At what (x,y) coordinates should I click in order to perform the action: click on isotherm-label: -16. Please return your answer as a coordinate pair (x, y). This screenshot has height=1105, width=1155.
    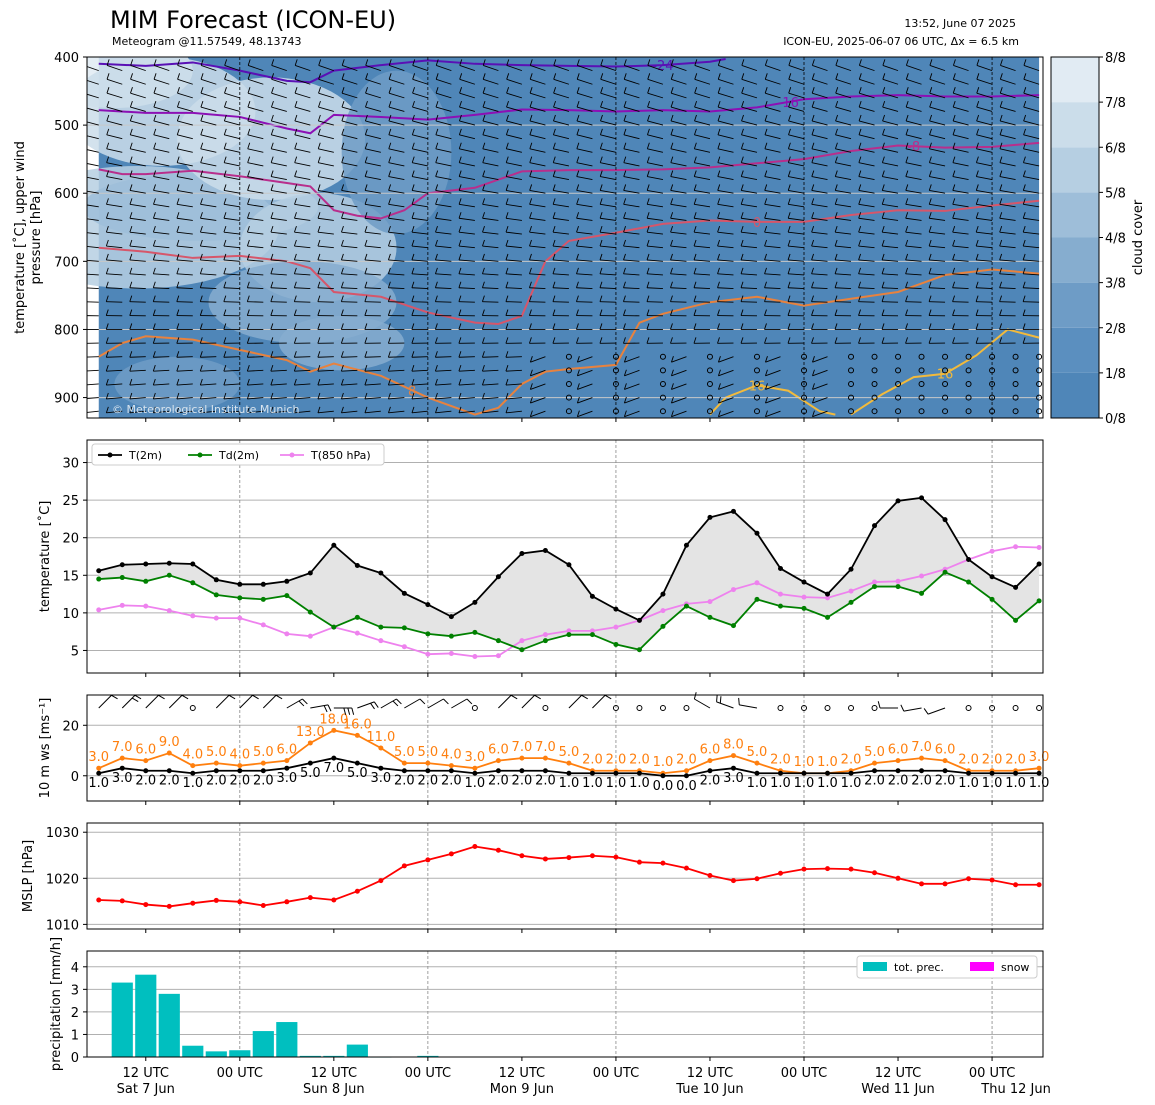
    Looking at the image, I should click on (788, 103).